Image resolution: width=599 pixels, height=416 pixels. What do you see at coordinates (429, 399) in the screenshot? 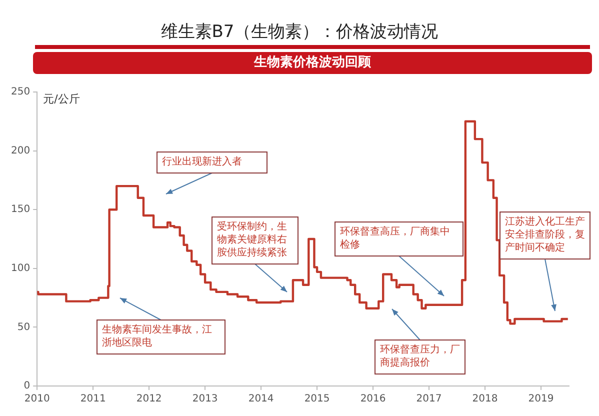
I see `x-tick-label: 2017` at bounding box center [429, 399].